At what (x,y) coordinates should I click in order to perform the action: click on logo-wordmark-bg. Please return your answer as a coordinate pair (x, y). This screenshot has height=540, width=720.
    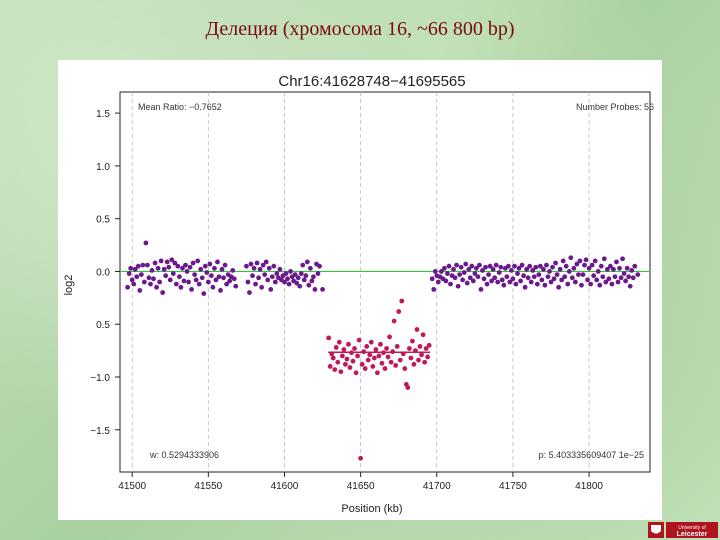
    Looking at the image, I should click on (692, 530).